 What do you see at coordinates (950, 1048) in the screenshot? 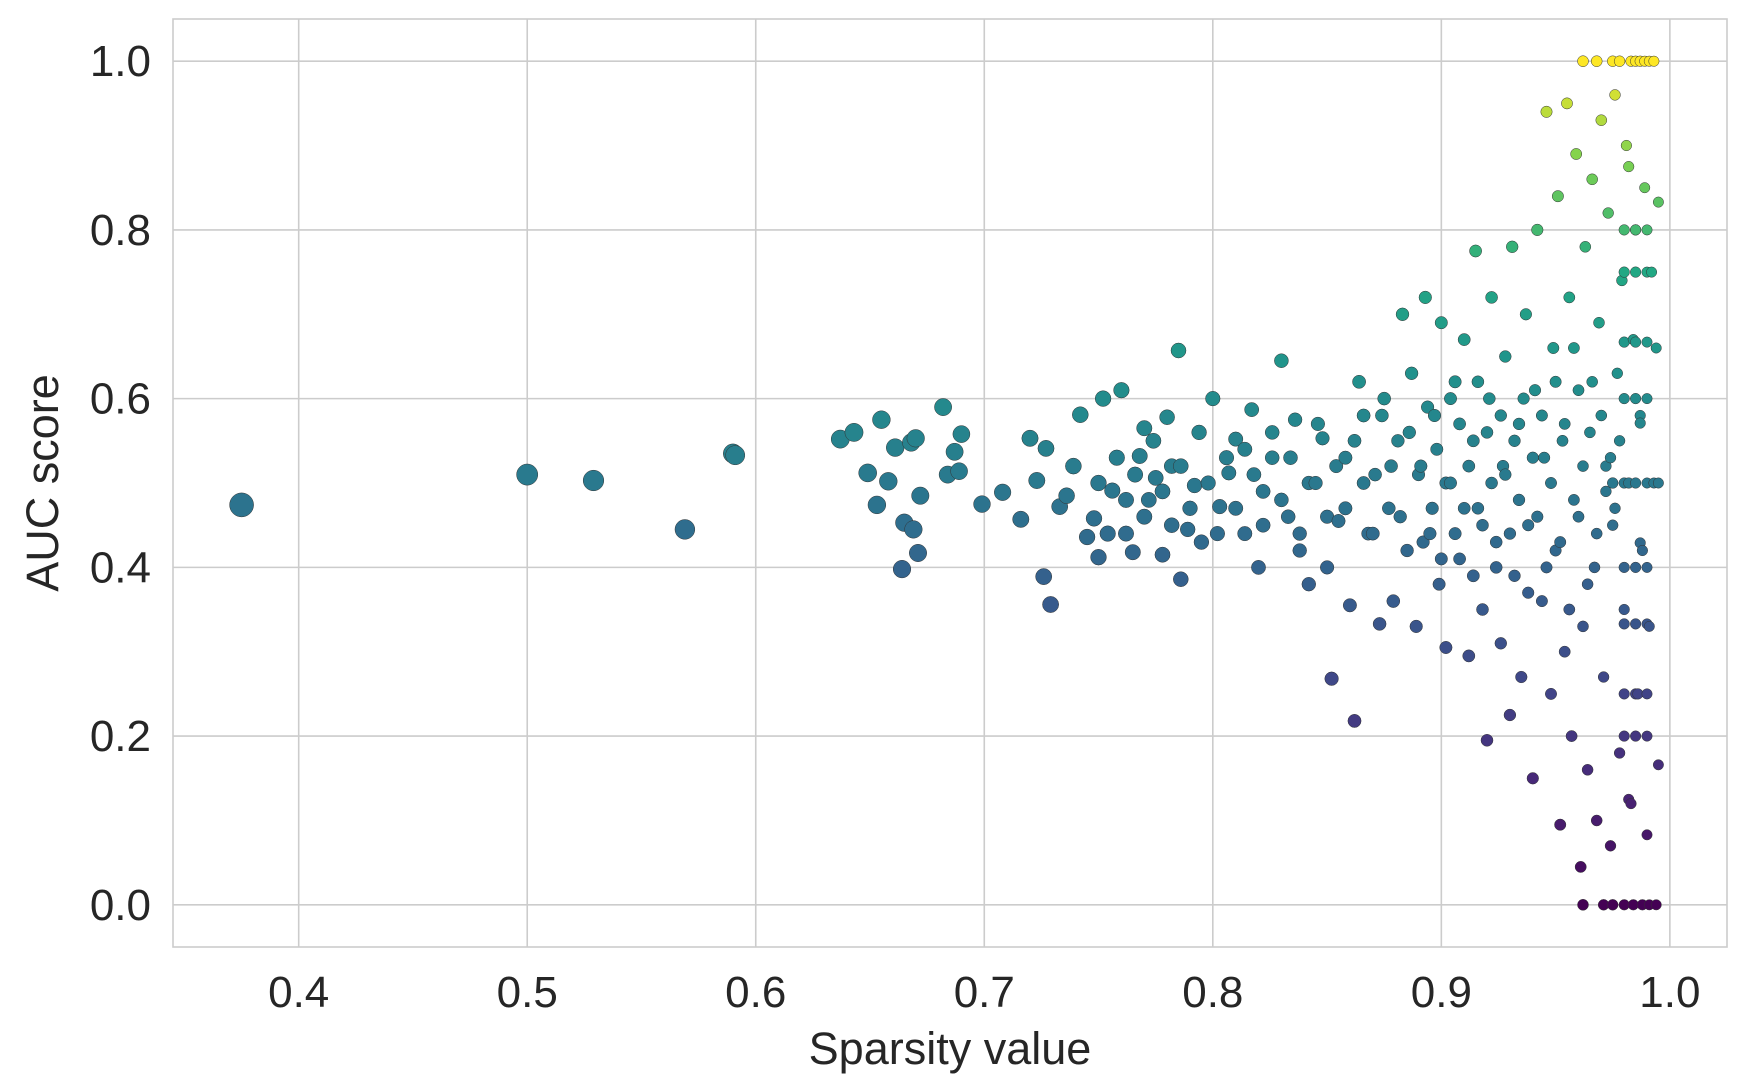
I see `x-axis-label: Sparsity value` at bounding box center [950, 1048].